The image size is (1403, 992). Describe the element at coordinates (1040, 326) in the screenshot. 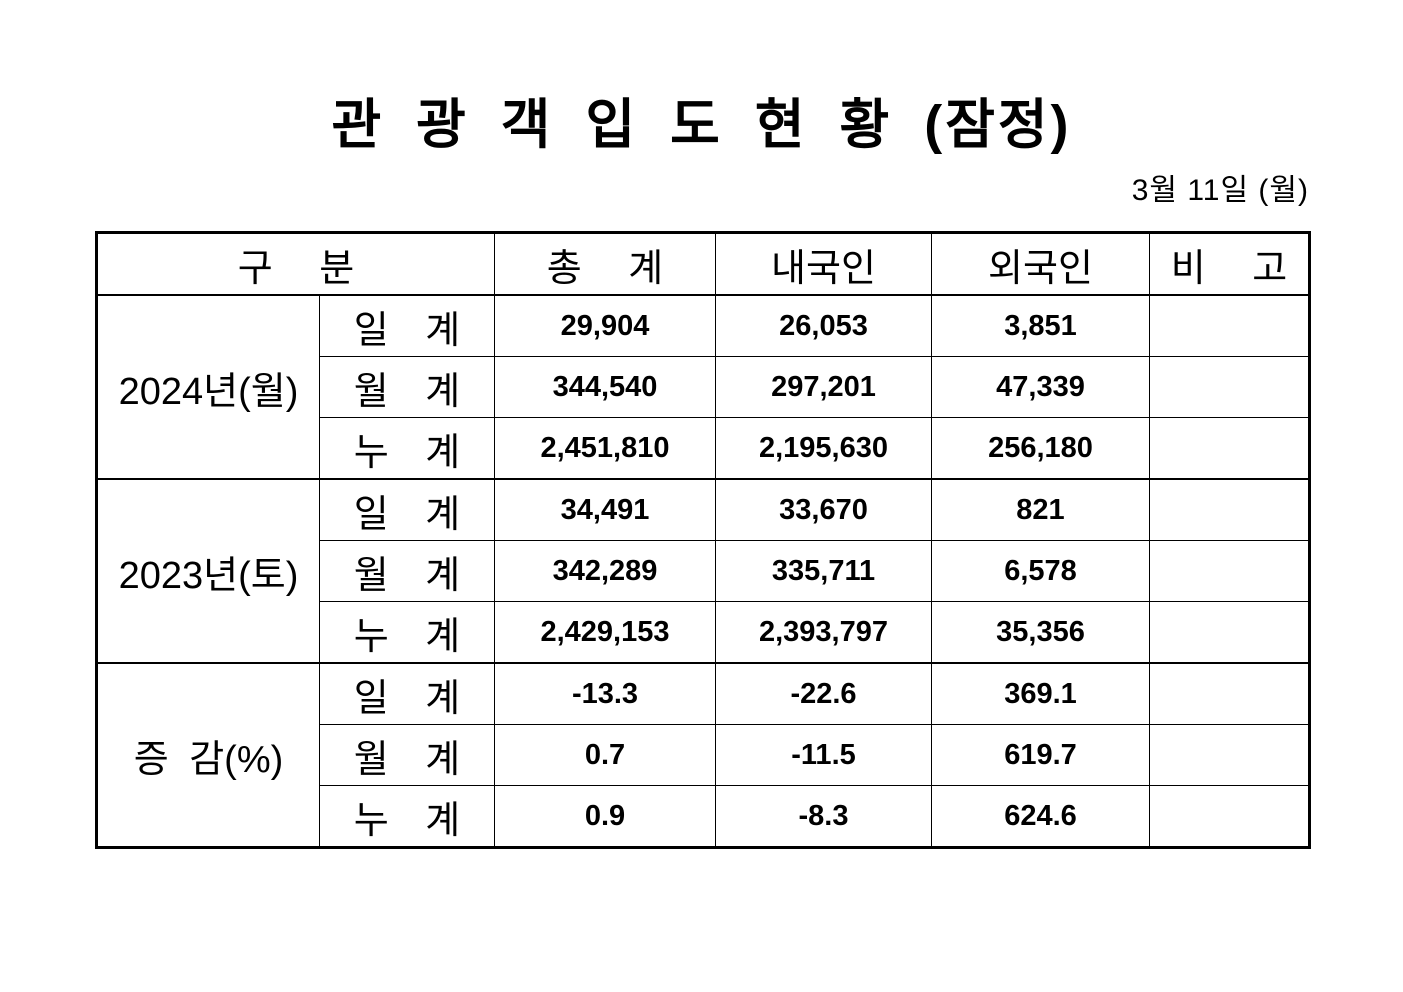

I see `foreign-cell: 3,851` at that location.